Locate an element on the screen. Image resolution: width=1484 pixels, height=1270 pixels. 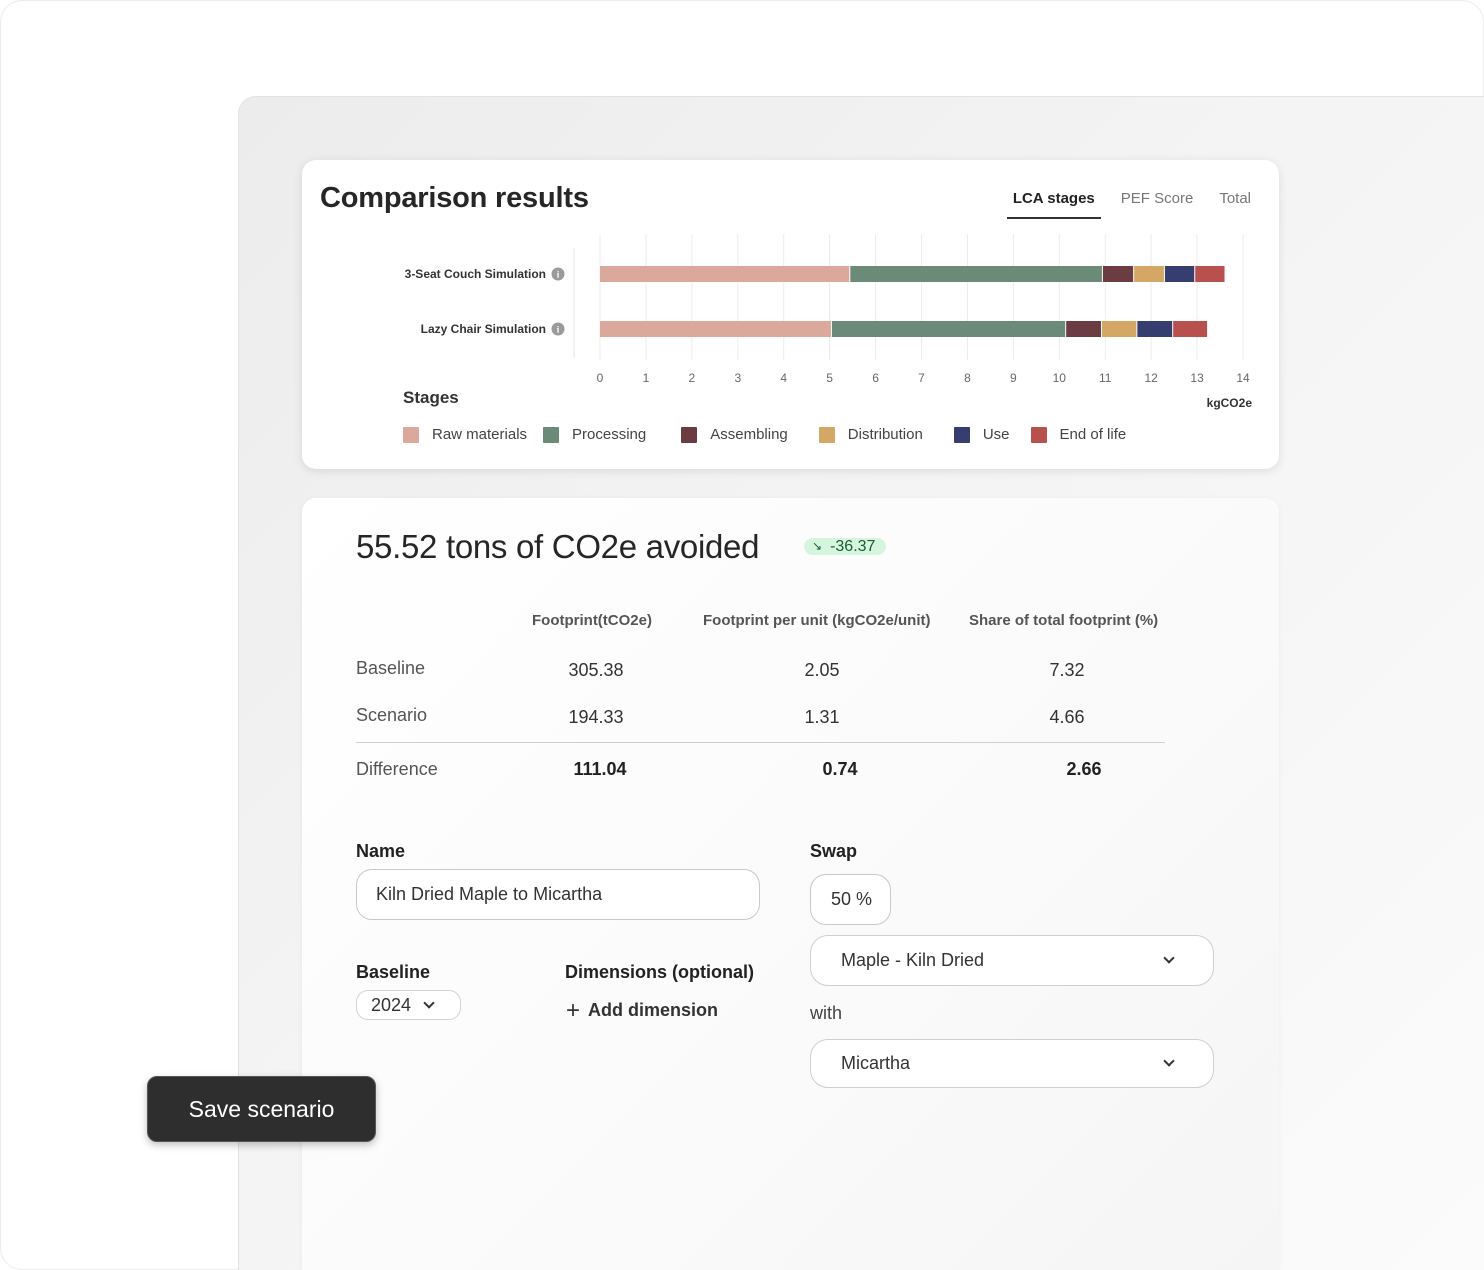
x-tick-label: 5 is located at coordinates (829, 378).